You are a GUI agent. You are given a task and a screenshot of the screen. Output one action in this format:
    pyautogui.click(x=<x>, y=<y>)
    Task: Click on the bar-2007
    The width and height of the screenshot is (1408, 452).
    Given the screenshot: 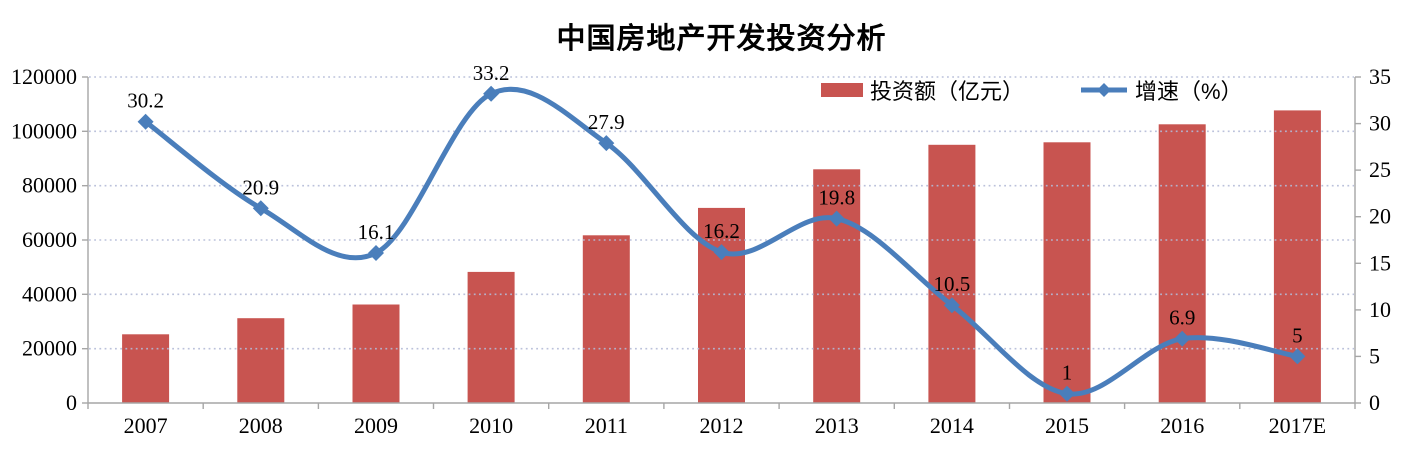 What is the action you would take?
    pyautogui.click(x=146, y=368)
    